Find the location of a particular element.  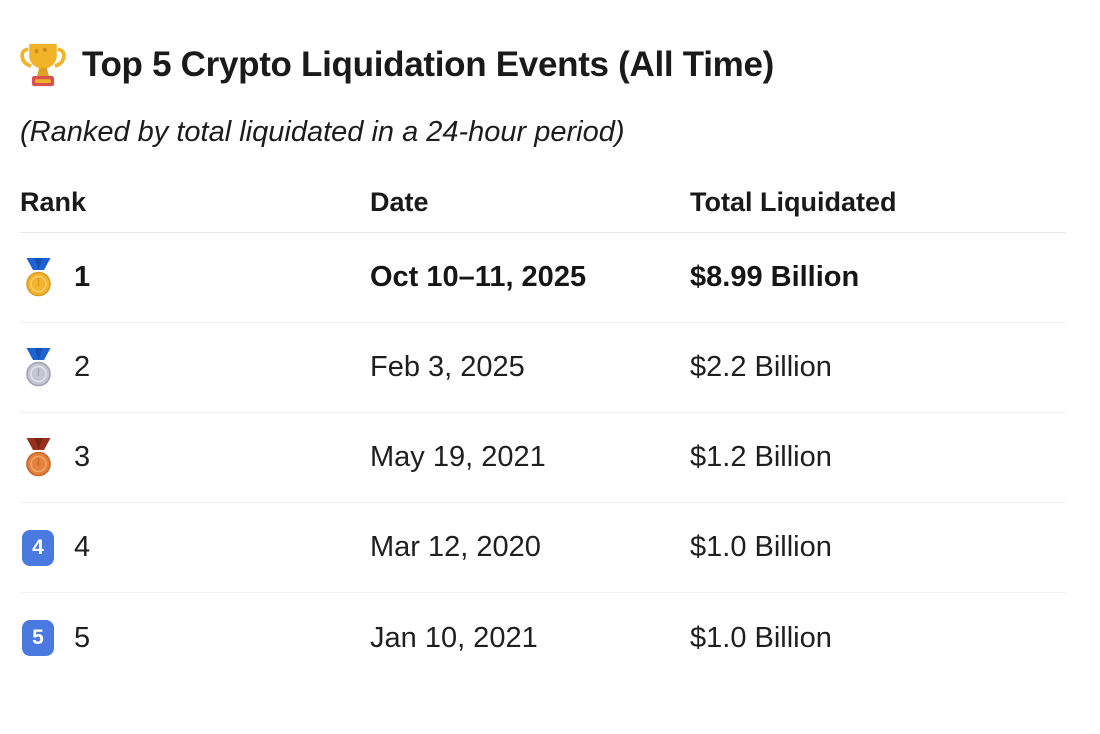

rank-number: 3 is located at coordinates (82, 457).